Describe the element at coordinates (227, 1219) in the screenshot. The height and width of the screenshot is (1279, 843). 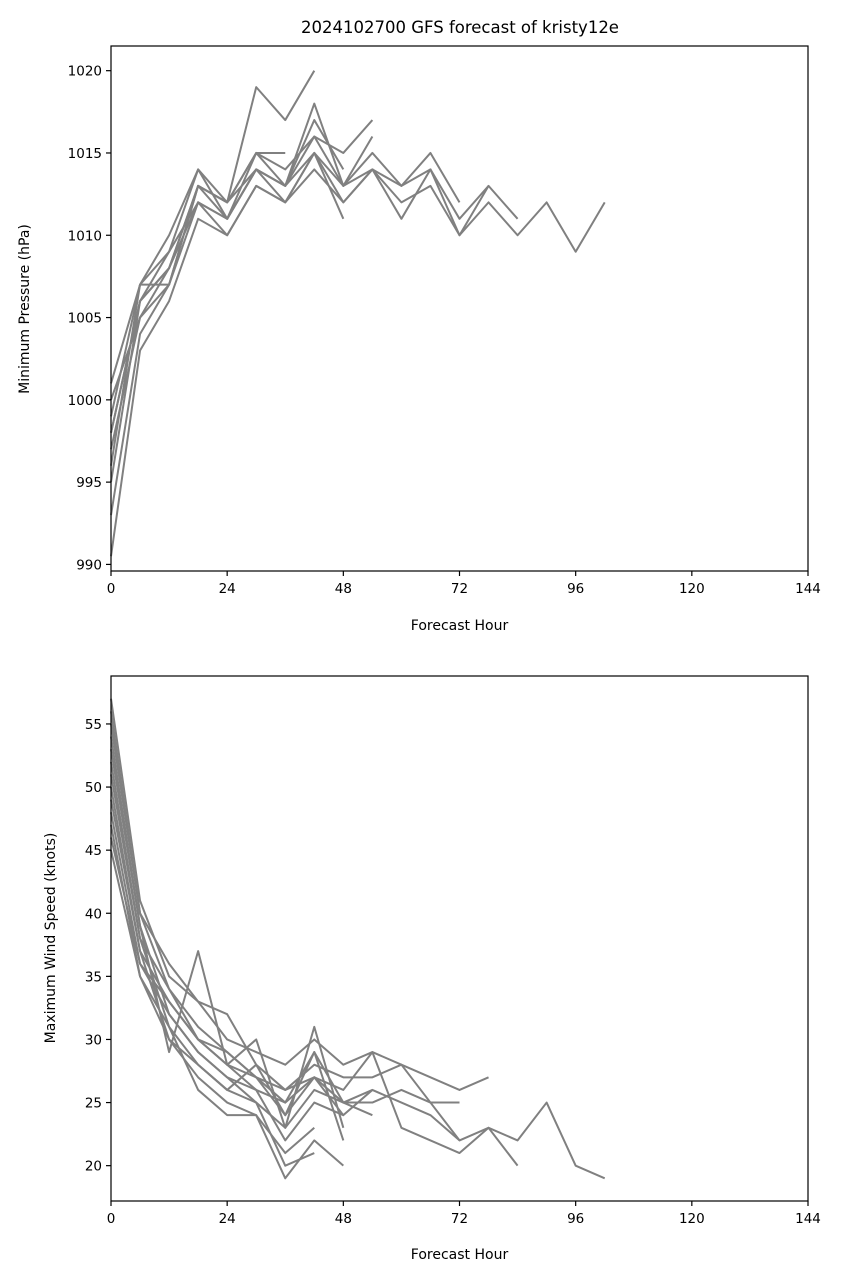
I see `wind-x-tick-label: 24` at that location.